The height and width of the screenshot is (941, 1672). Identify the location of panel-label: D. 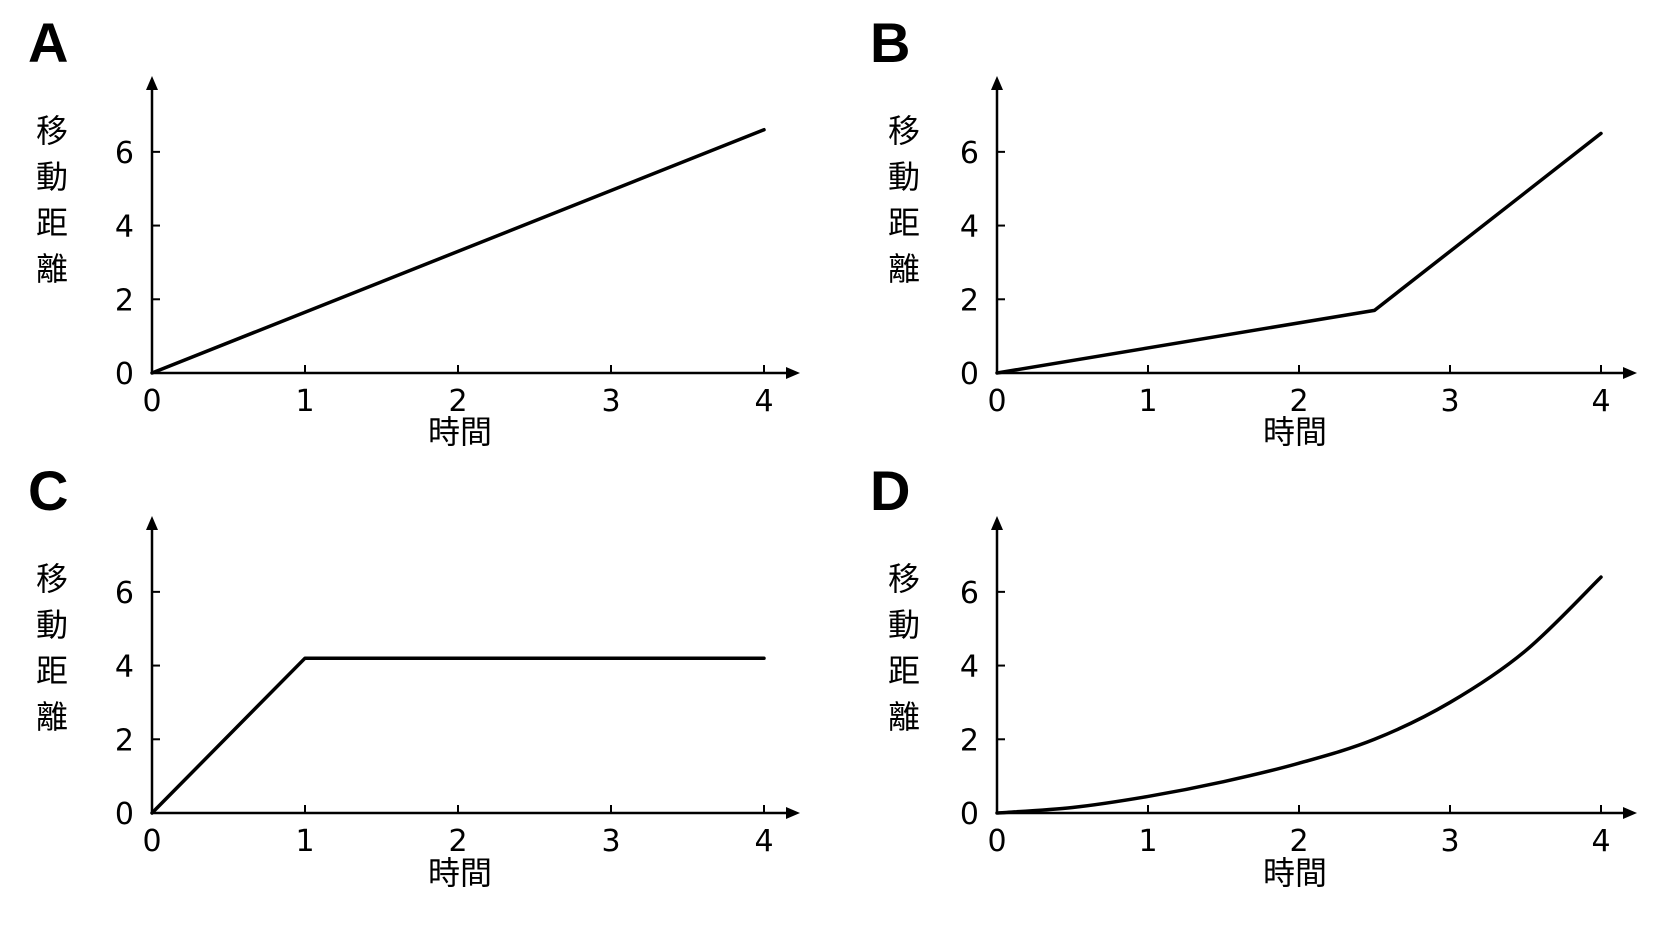
(890, 490).